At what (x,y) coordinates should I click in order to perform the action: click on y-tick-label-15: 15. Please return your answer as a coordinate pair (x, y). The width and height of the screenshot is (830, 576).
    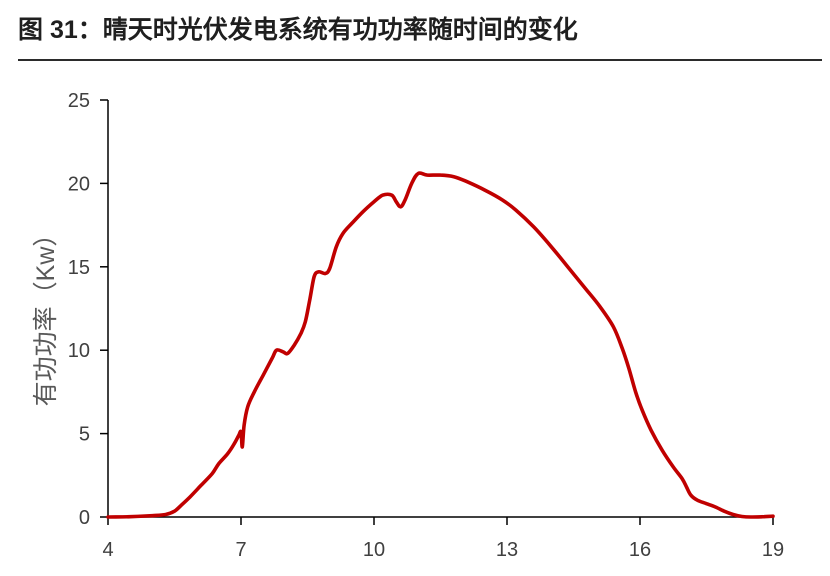
    Looking at the image, I should click on (79, 268).